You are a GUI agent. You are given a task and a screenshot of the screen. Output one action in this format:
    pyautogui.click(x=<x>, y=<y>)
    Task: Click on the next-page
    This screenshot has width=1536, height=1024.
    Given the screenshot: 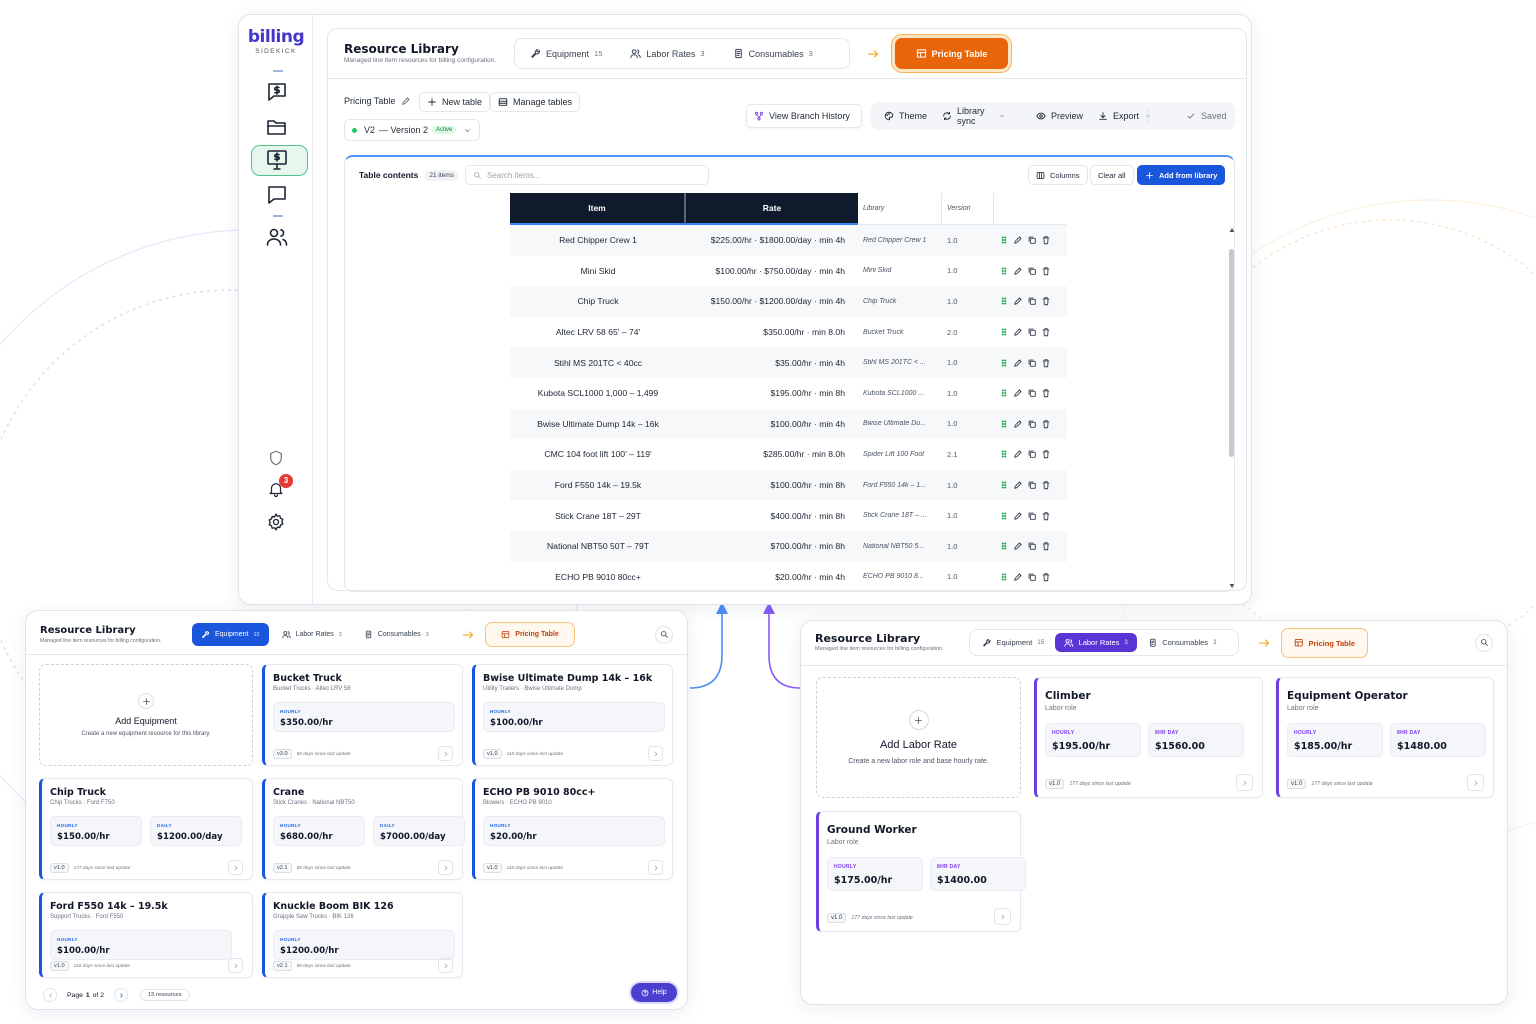 What is the action you would take?
    pyautogui.click(x=121, y=995)
    